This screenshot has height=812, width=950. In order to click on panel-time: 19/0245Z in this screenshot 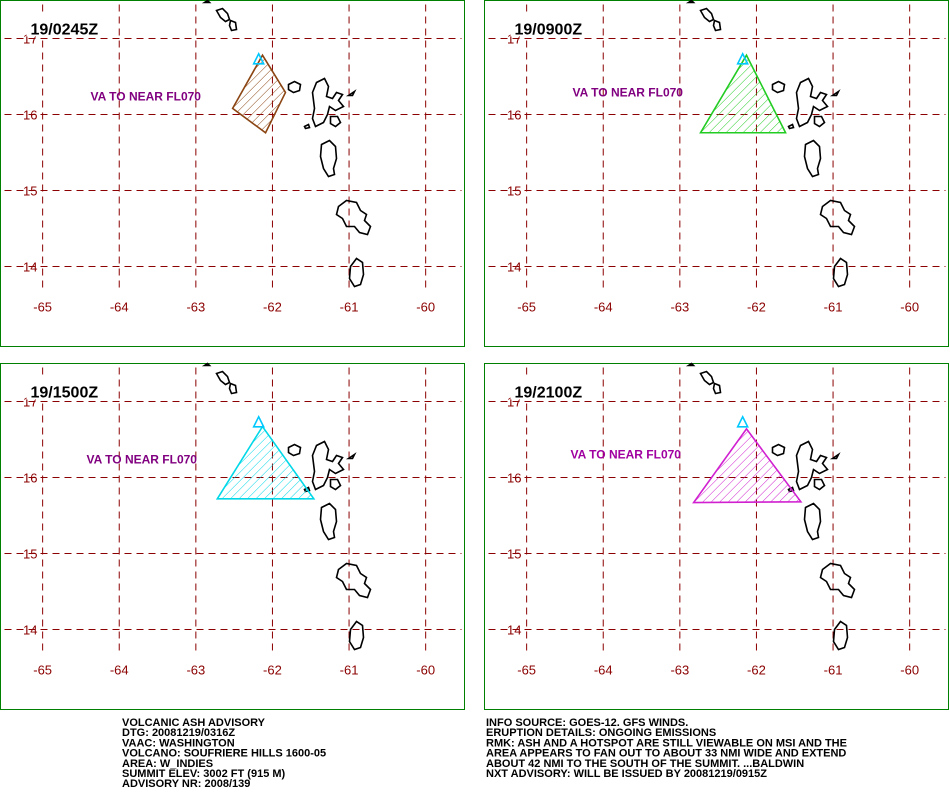, I will do `click(65, 30)`.